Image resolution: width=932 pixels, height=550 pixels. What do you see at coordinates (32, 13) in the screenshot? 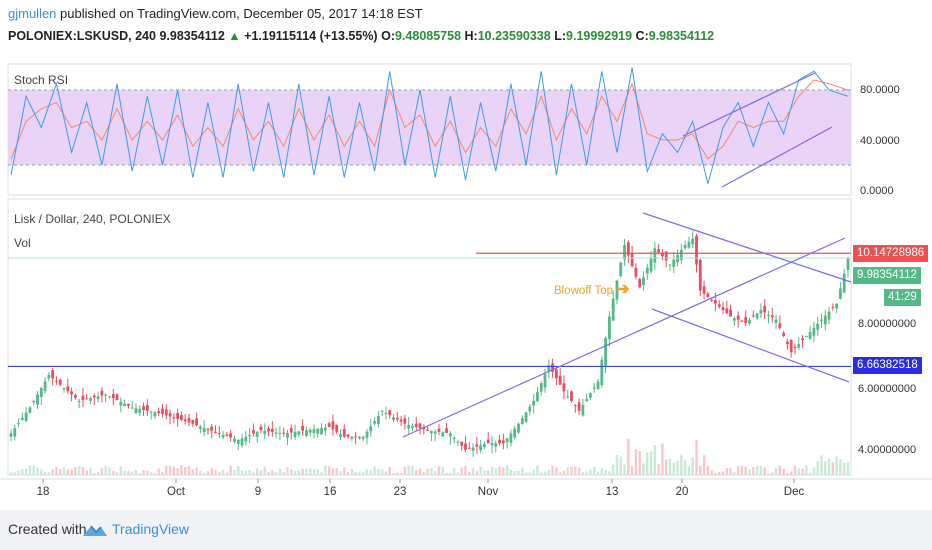
I see `author-link: gjmullen` at bounding box center [32, 13].